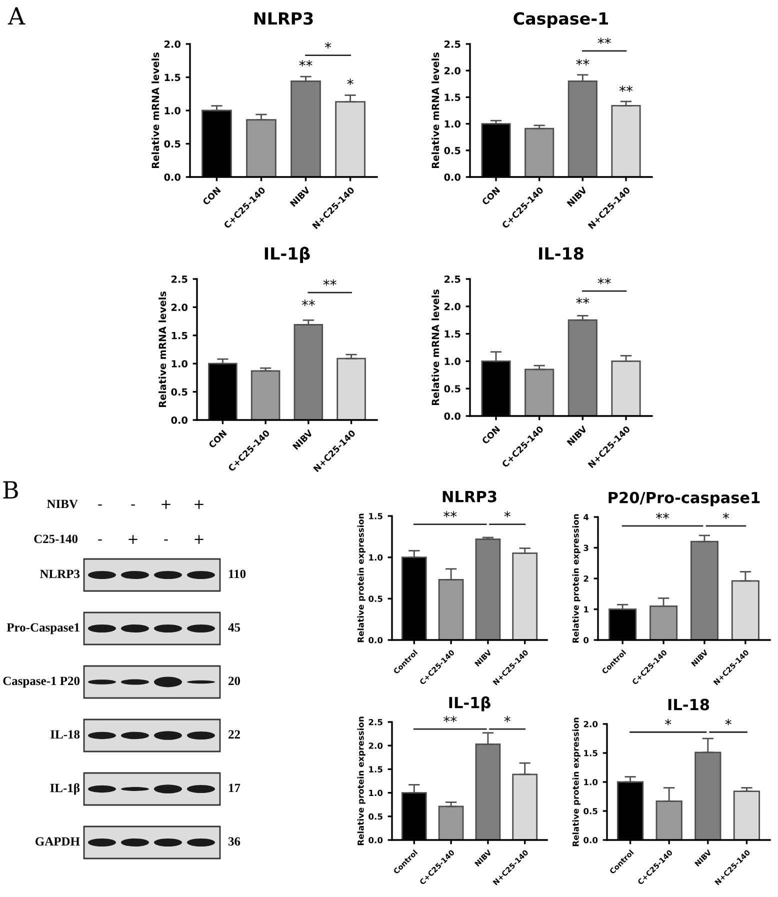  Describe the element at coordinates (62, 504) in the screenshot. I see `text: NIBV` at that location.